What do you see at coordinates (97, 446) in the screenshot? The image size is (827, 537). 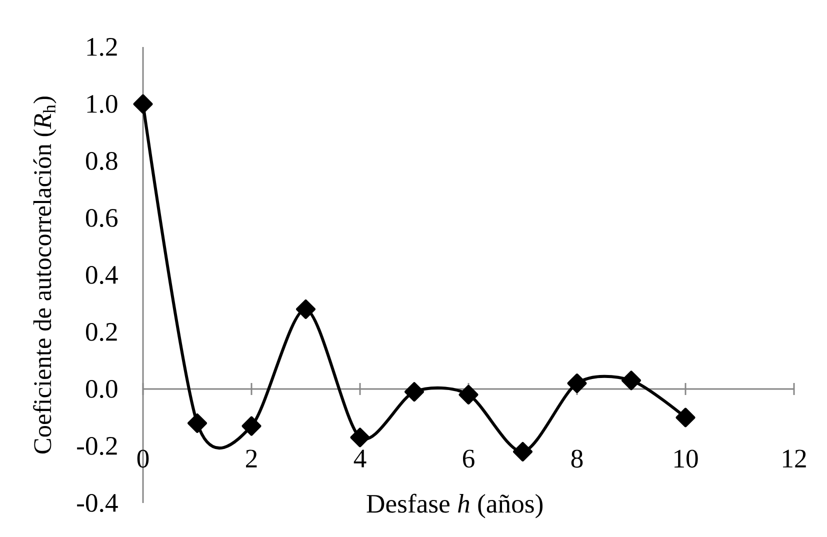 I see `y-tick-label: -0.2` at bounding box center [97, 446].